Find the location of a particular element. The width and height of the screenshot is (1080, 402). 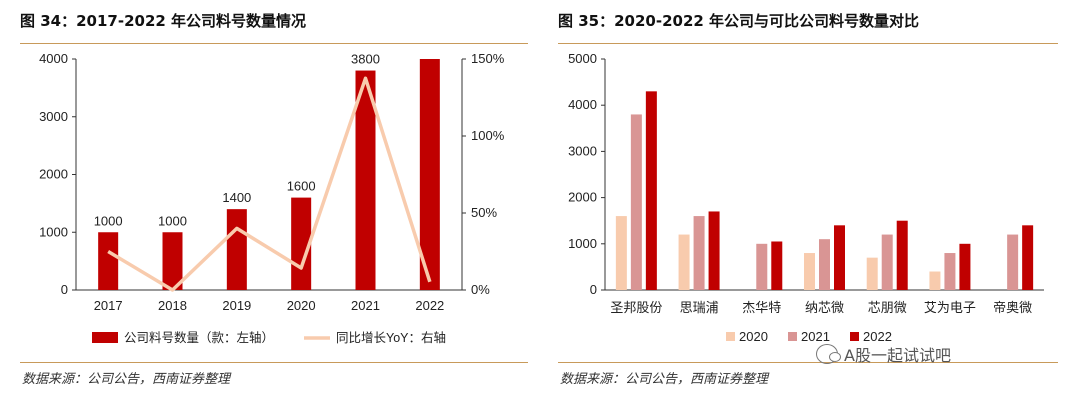

legend-label: 2020 is located at coordinates (753, 336).